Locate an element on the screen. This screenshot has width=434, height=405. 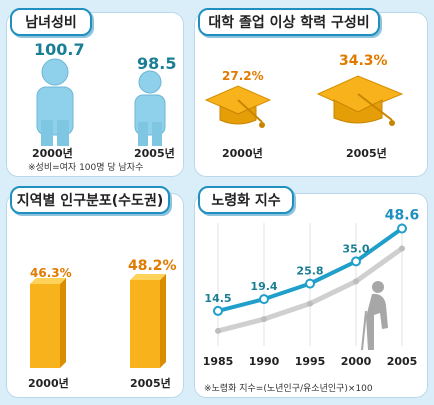
aging-x-tick-label: 2005 is located at coordinates (402, 361).